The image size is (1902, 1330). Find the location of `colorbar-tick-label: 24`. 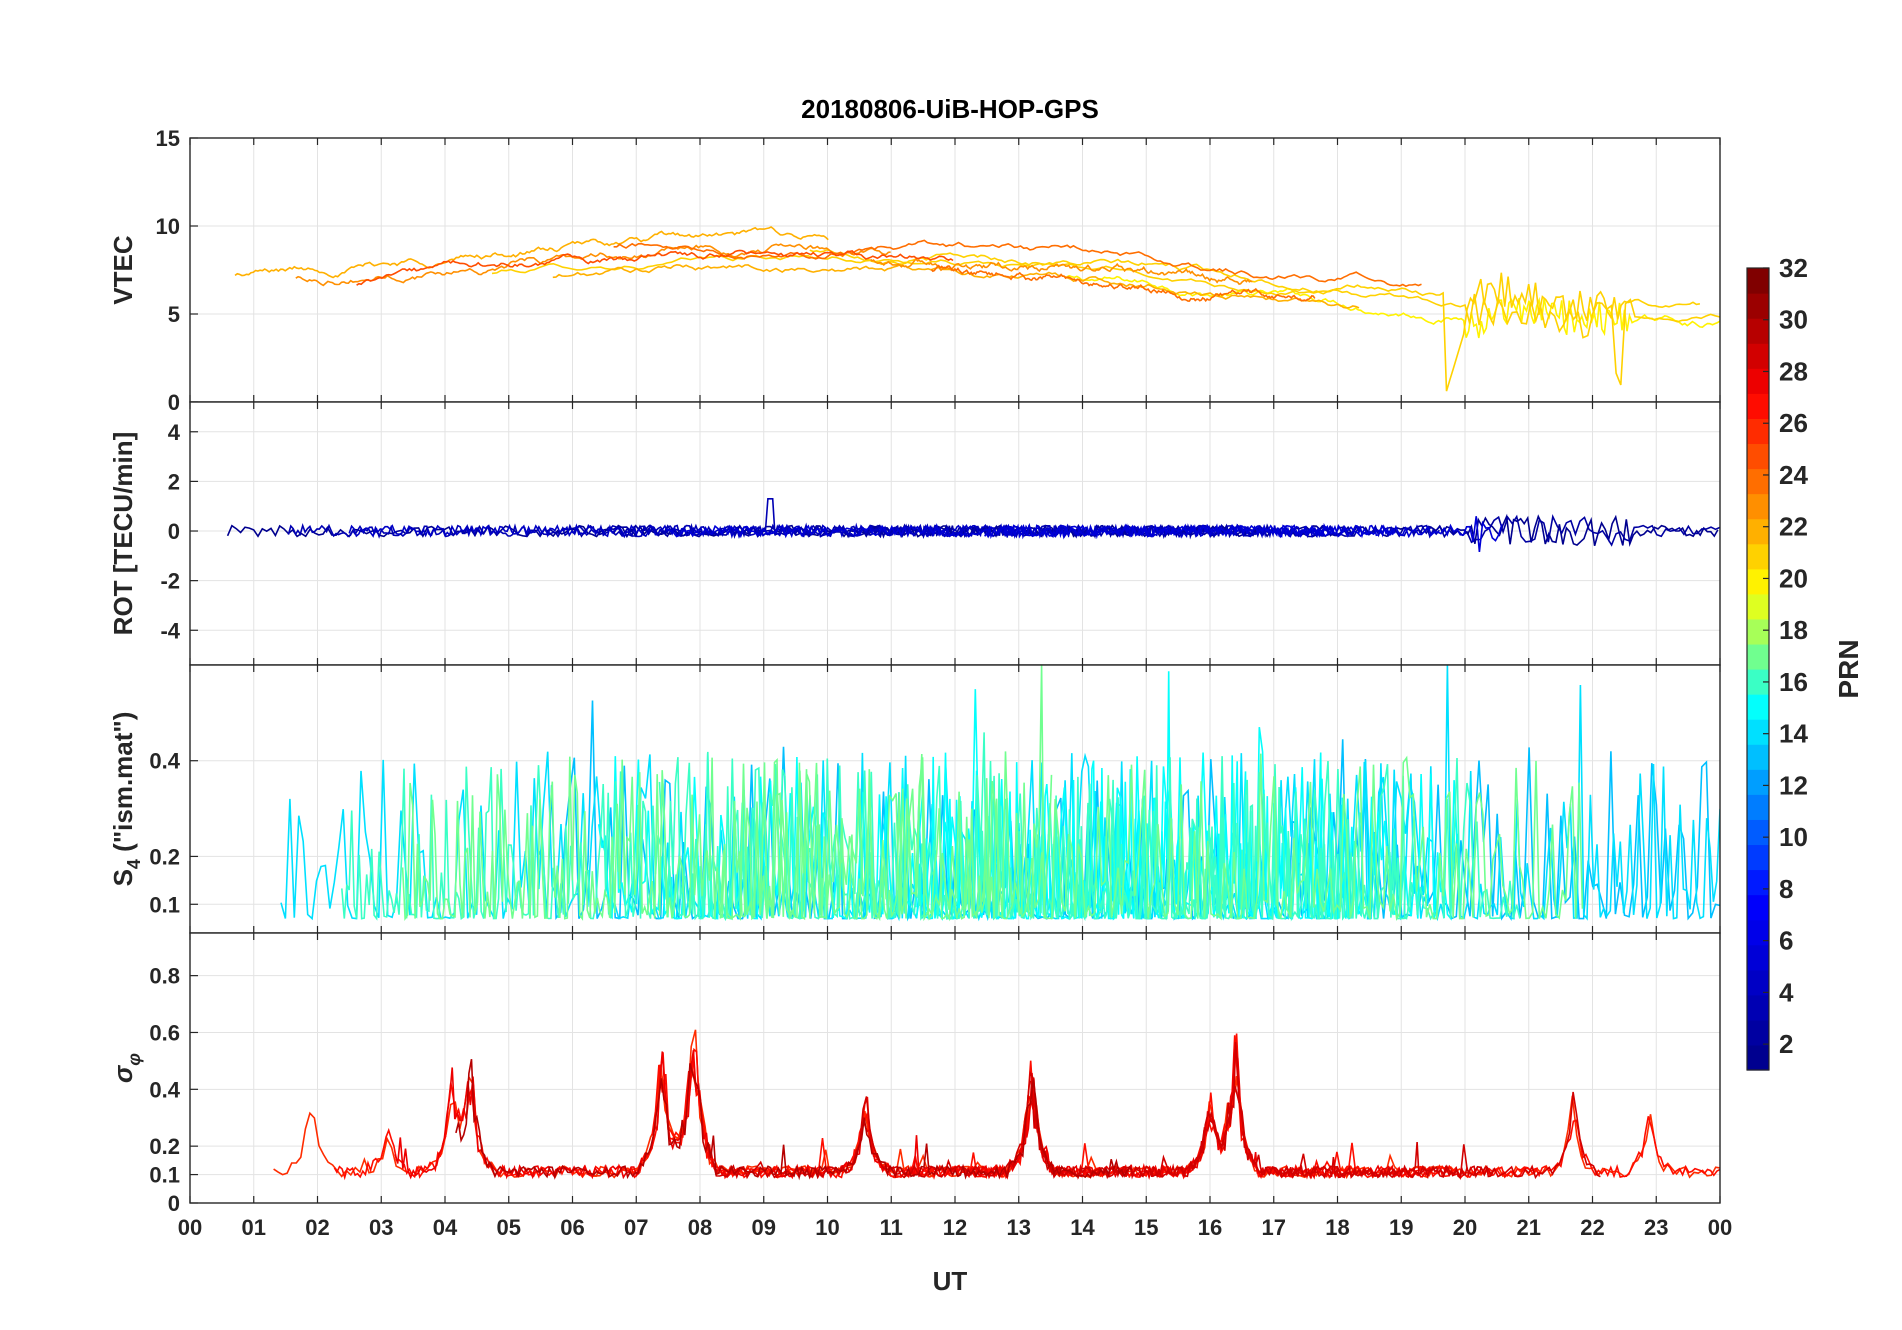

colorbar-tick-label: 24 is located at coordinates (1793, 475).